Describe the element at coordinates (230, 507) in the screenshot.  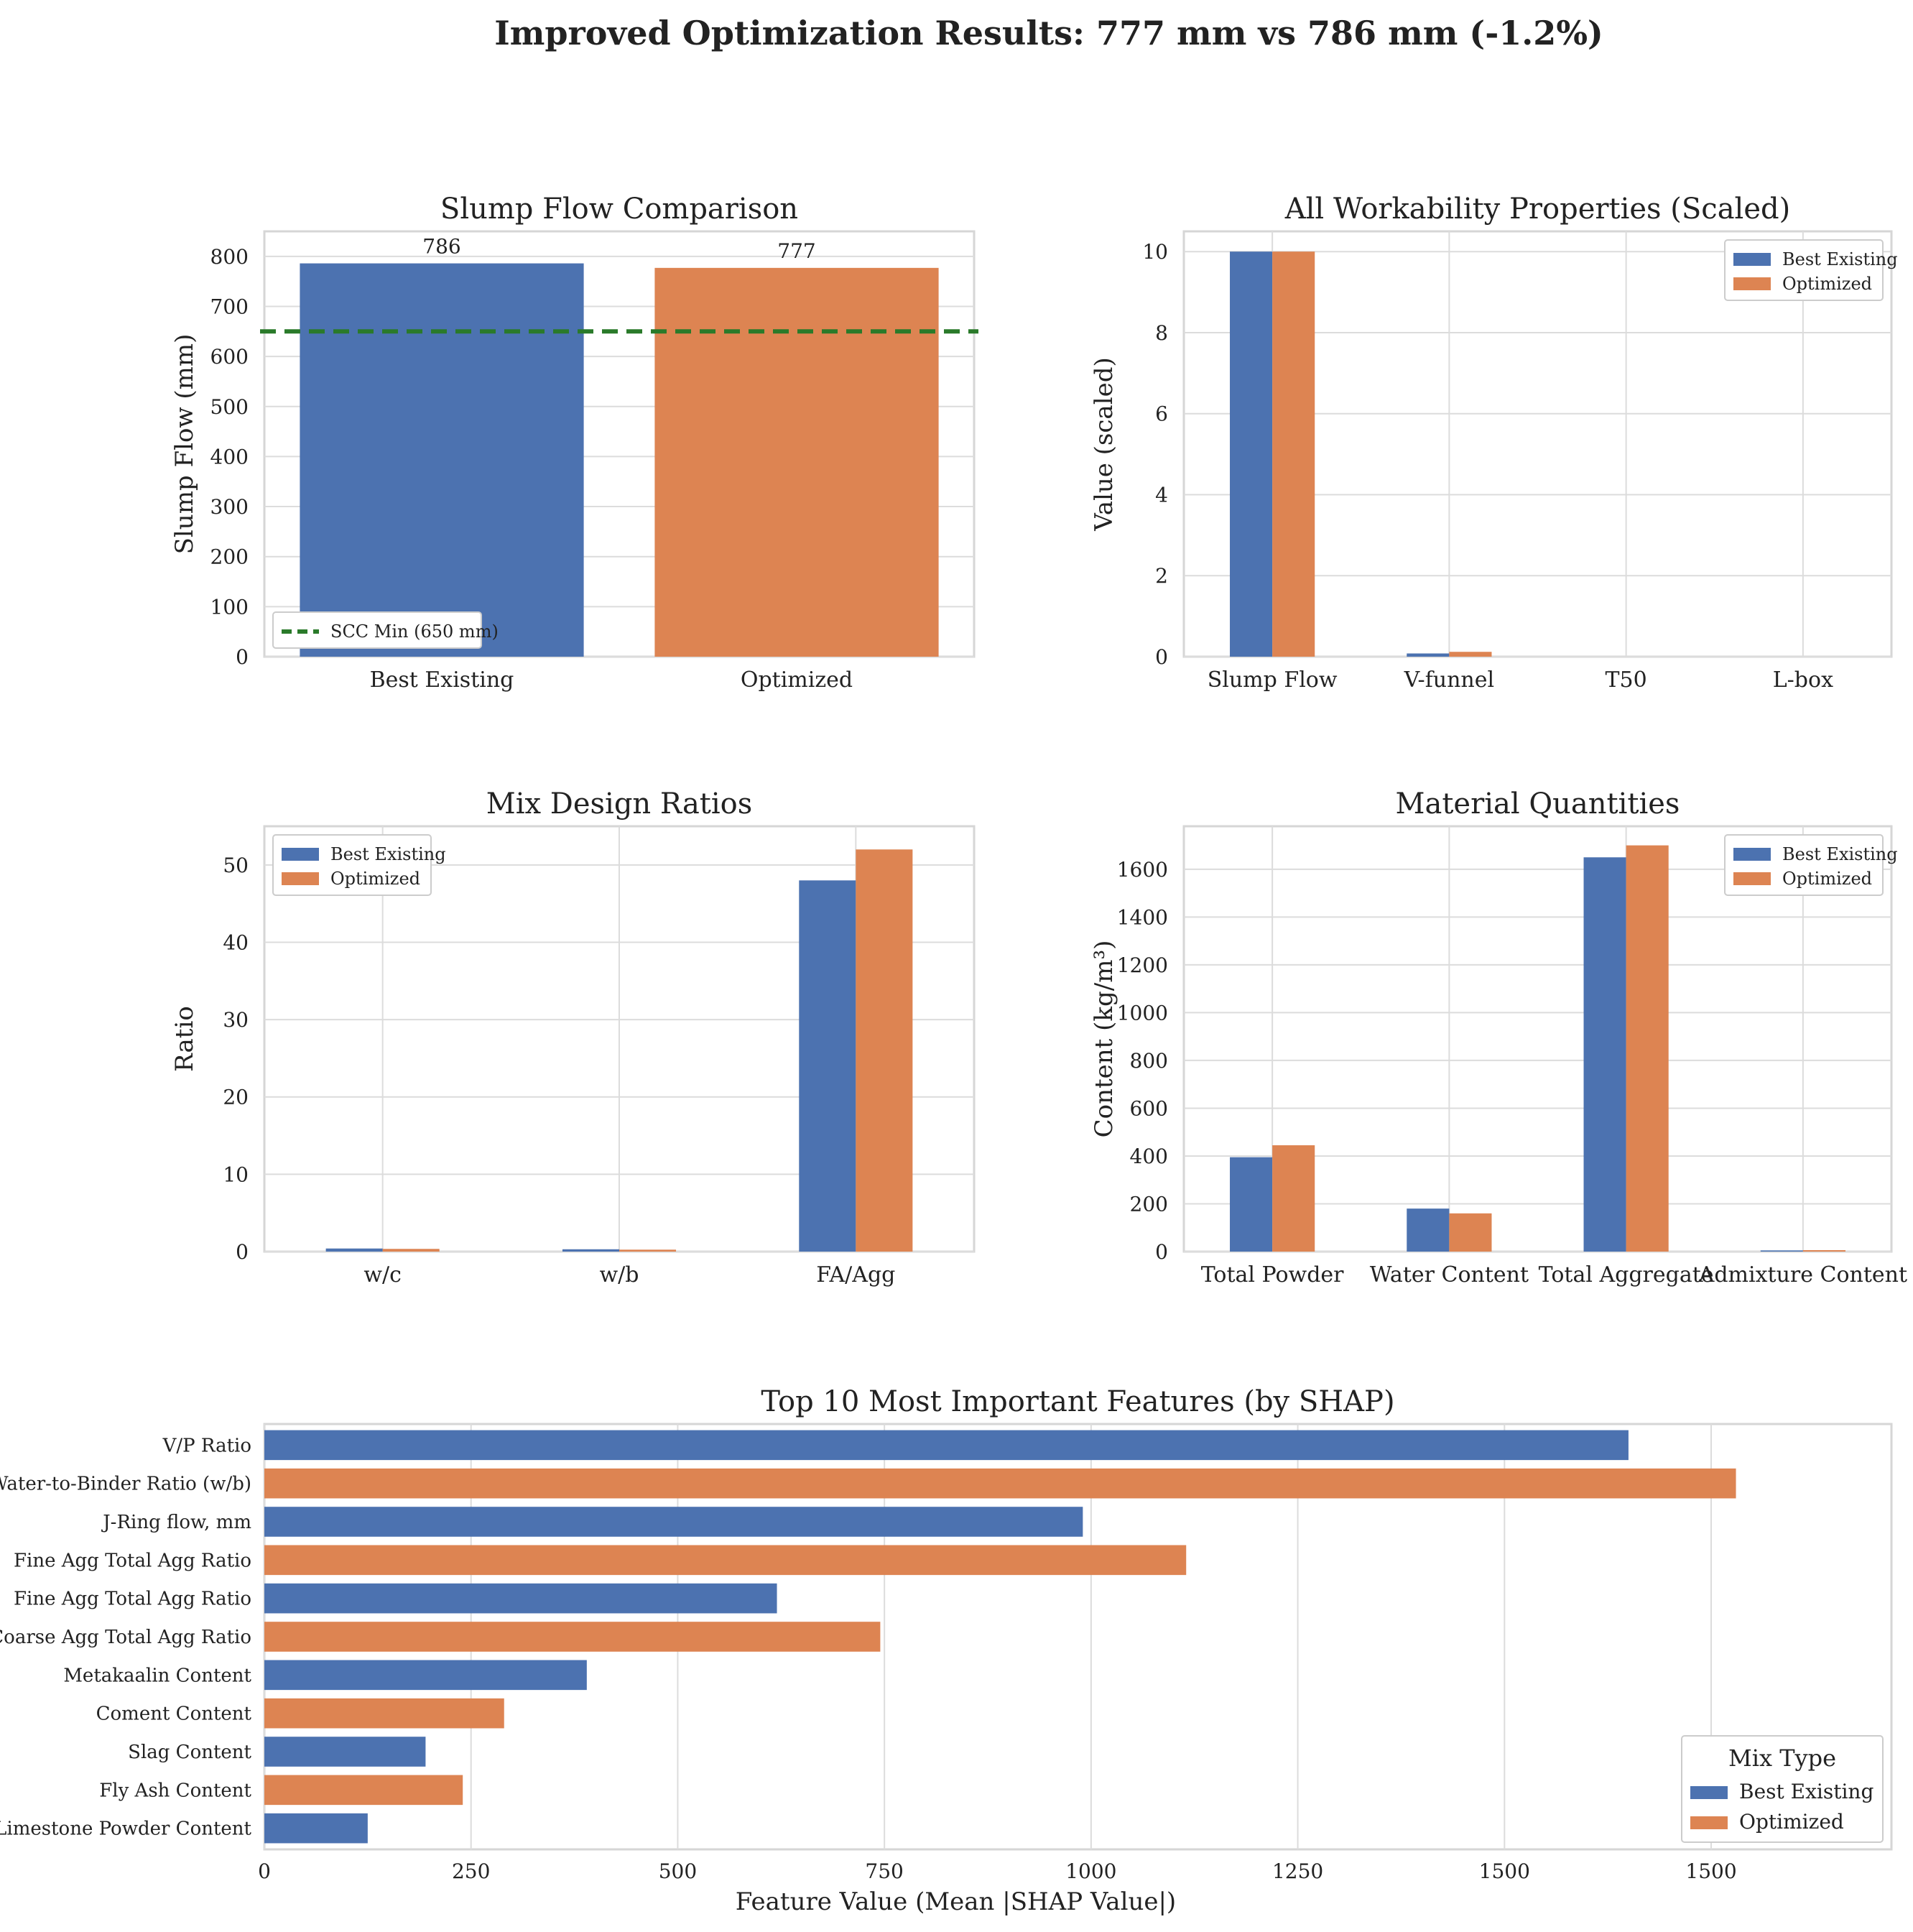
I see `y-tick-label: 300` at that location.